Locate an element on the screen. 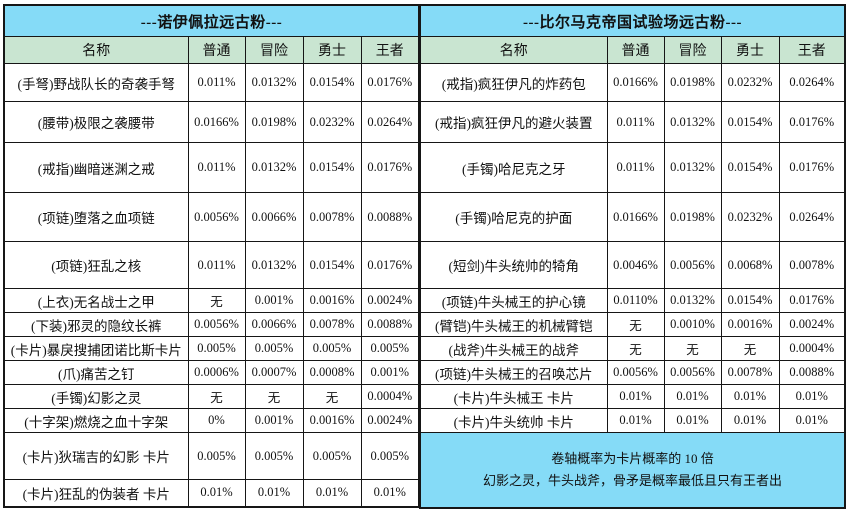  item-row: (手镯)哈尼克的护面 0.0166% 0.0198% 0.0232% 0.0264% is located at coordinates (632, 217).